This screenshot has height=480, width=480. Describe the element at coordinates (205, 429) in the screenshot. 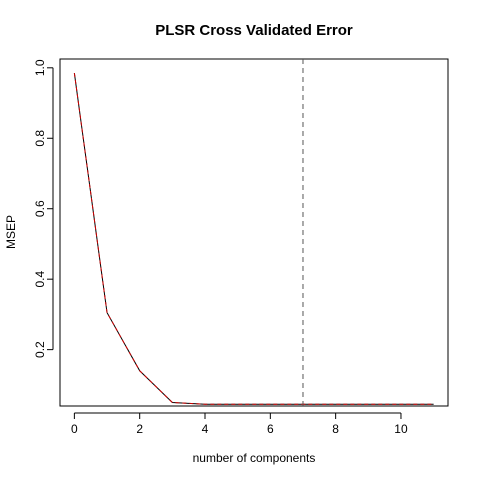

I see `x-tick-label: 4` at that location.